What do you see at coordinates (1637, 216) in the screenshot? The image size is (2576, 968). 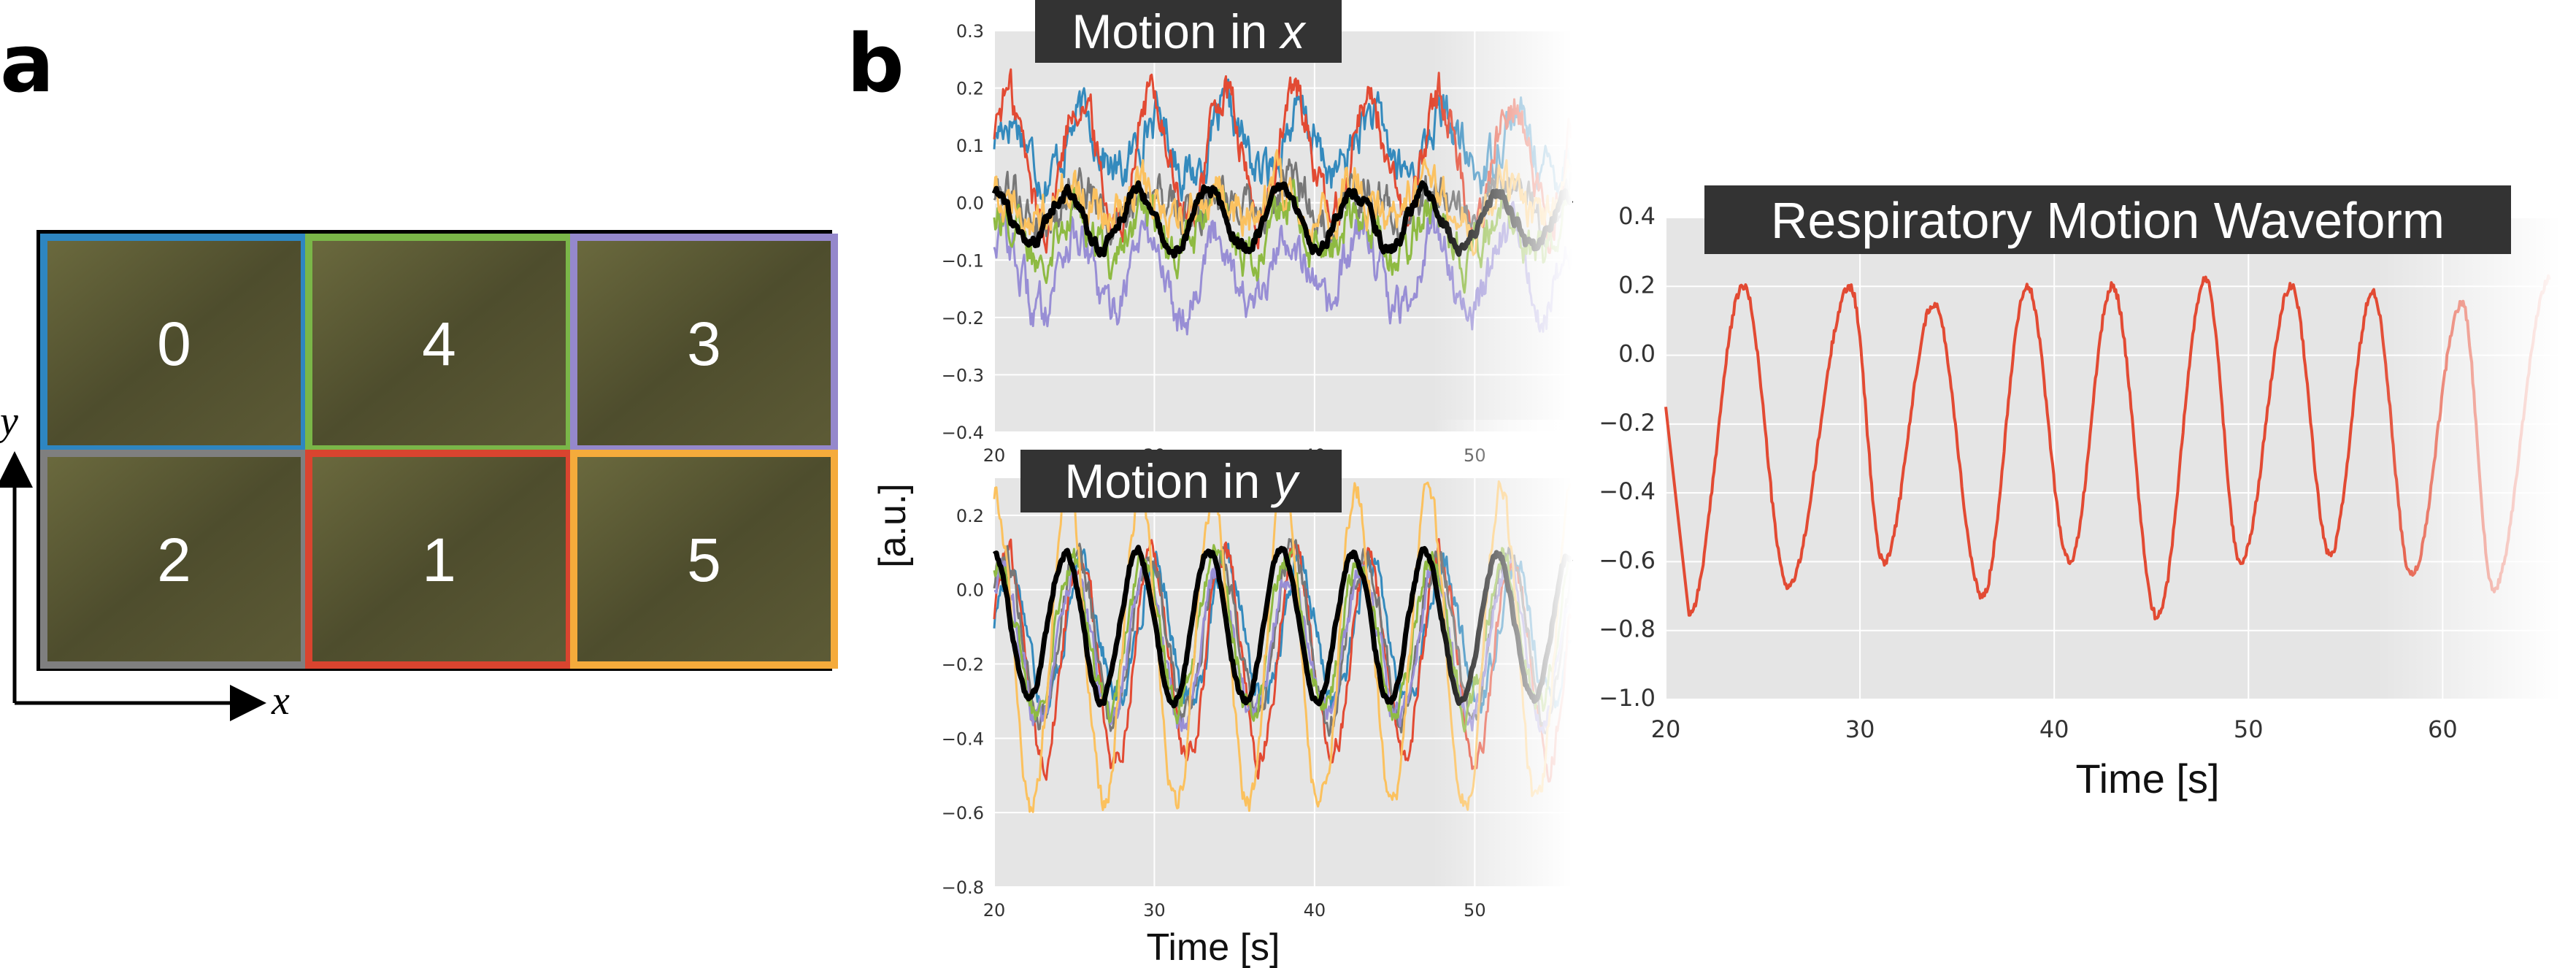 I see `y-tick-label: 0.4` at bounding box center [1637, 216].